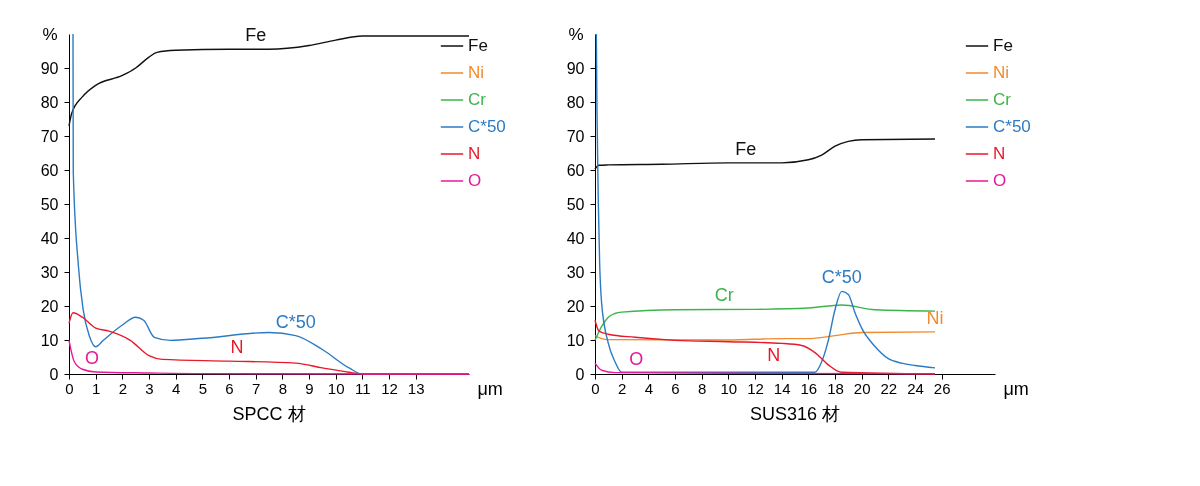 The height and width of the screenshot is (486, 1200). What do you see at coordinates (269, 414) in the screenshot?
I see `text: SPCC 材` at bounding box center [269, 414].